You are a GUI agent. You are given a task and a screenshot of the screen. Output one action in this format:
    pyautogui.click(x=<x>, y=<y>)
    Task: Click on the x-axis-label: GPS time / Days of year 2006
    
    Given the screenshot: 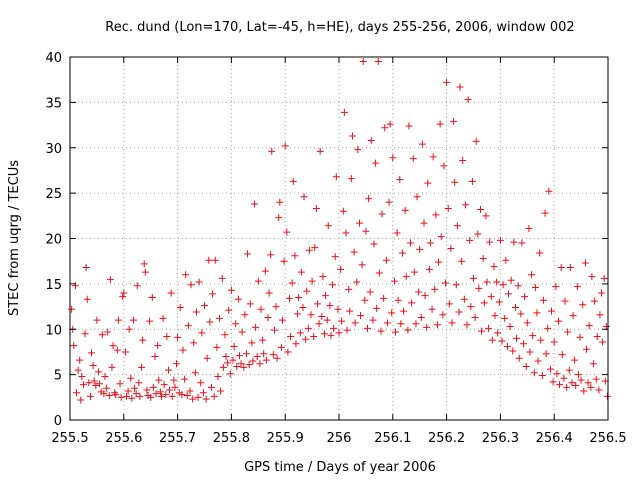 What is the action you would take?
    pyautogui.click(x=340, y=467)
    